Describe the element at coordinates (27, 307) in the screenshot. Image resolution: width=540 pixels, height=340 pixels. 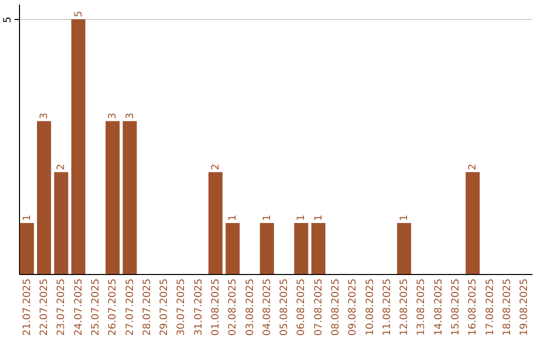
I see `x-tick-label: 21.07.2025` at that location.